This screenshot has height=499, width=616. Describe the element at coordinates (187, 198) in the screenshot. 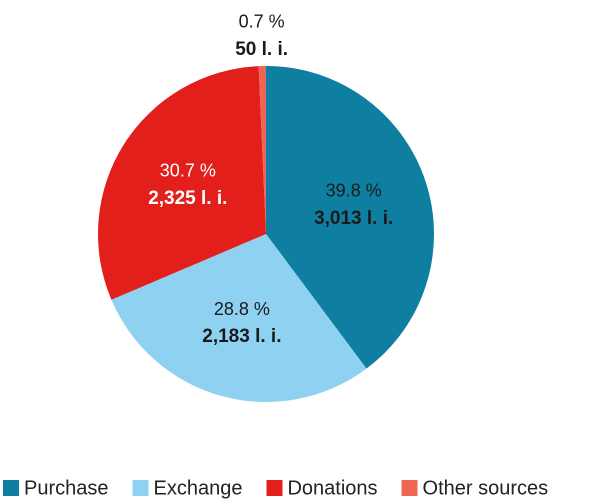

I see `slice-count-label: 2,325 l. i.` at that location.